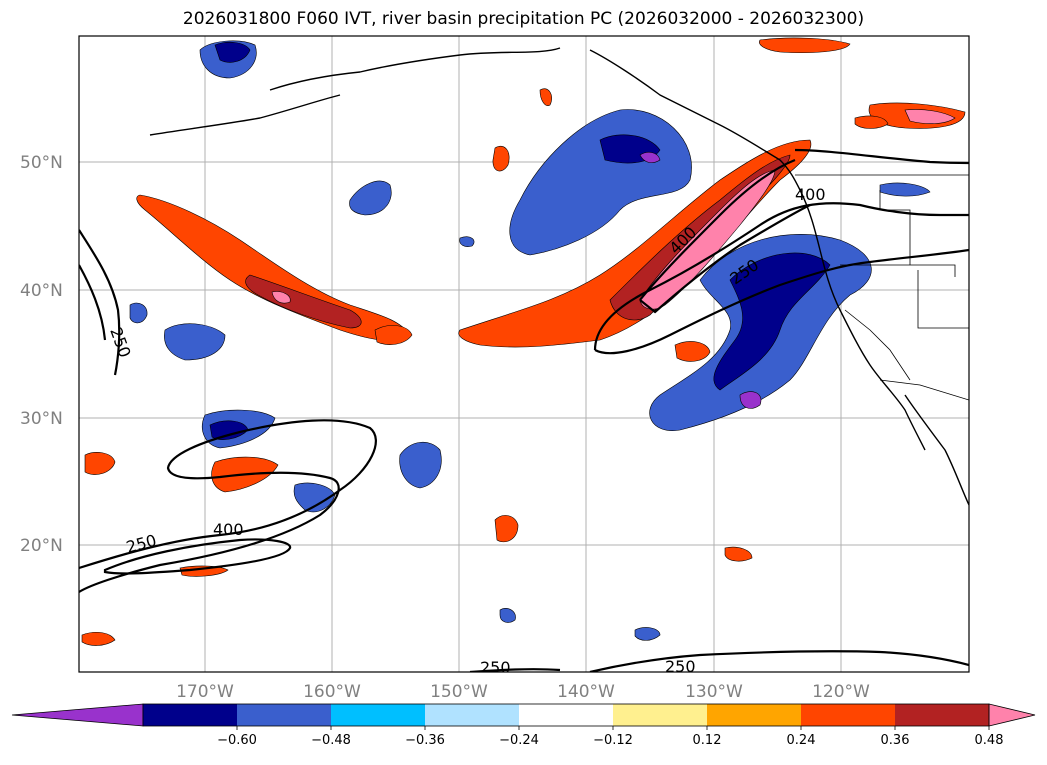 The width and height of the screenshot is (1047, 765). What do you see at coordinates (459, 692) in the screenshot?
I see `lon-label: 150°W` at bounding box center [459, 692].